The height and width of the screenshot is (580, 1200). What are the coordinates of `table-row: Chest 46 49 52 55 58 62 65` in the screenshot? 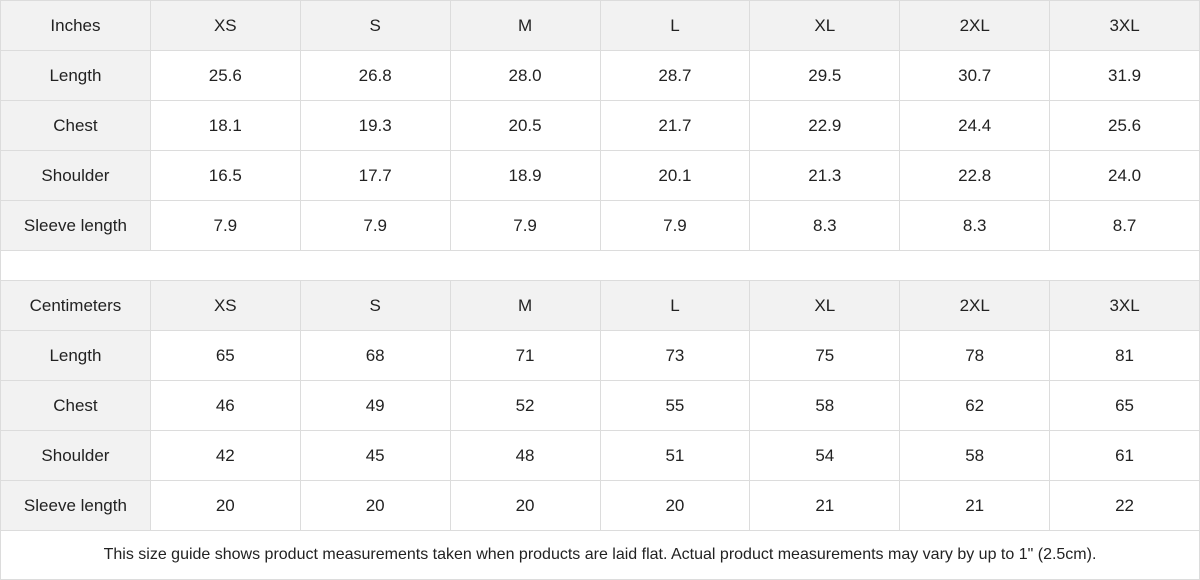 It's located at (600, 405).